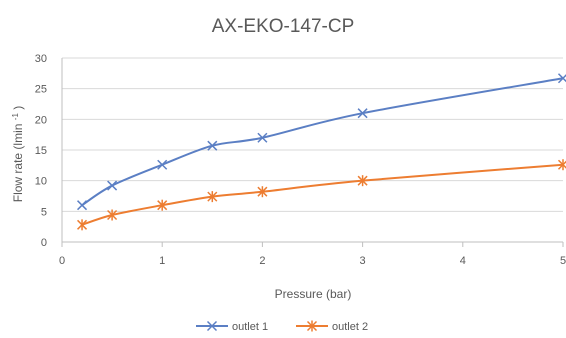 The image size is (566, 338). I want to click on y-tick-label-25: 25, so click(41, 90).